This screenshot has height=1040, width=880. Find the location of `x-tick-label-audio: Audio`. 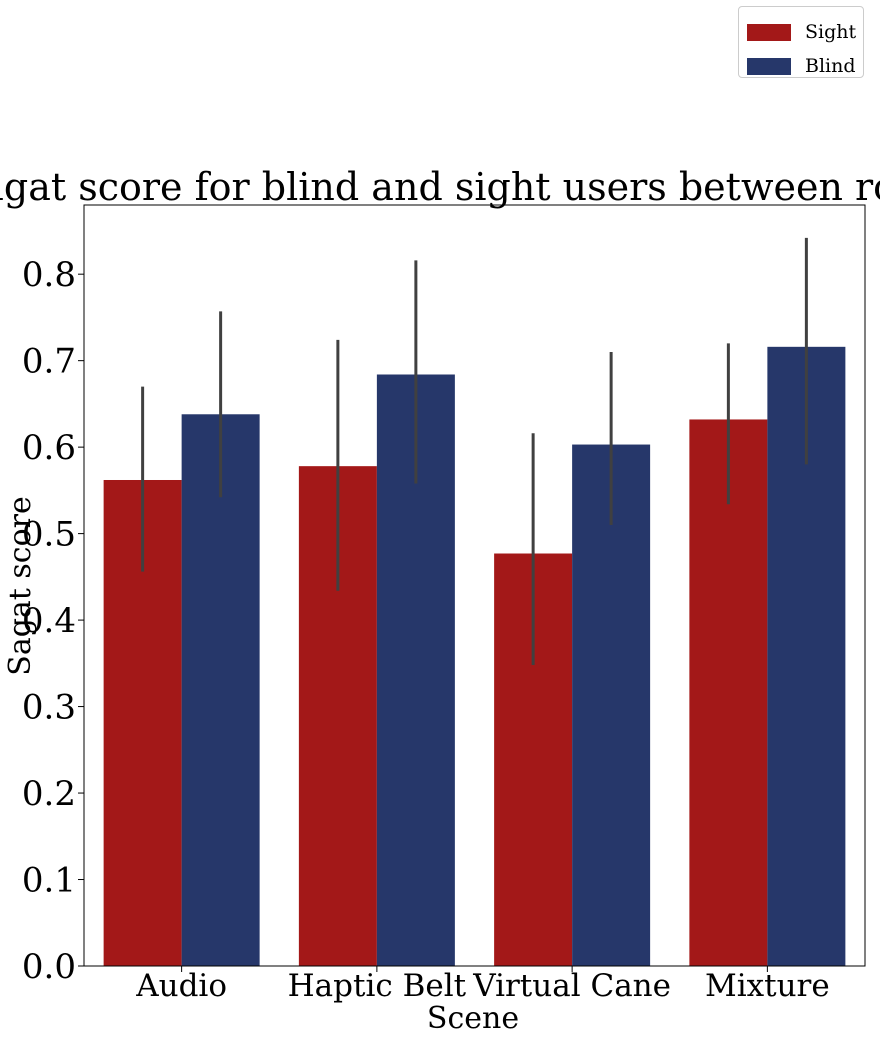

x-tick-label-audio: Audio is located at coordinates (181, 986).